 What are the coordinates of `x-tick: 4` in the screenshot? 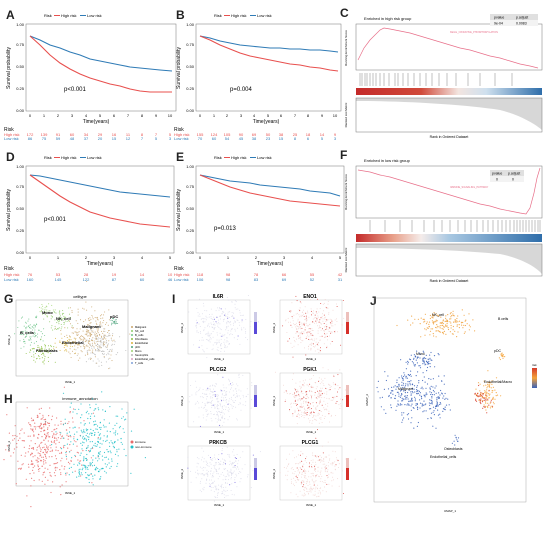 It's located at (312, 257).